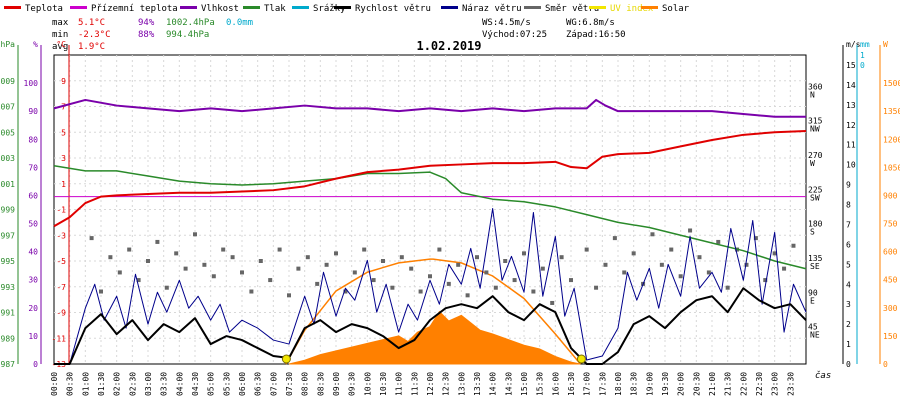 Image resolution: width=900 pixels, height=400 pixels. Describe the element at coordinates (61, 235) in the screenshot. I see `left-tick-label: -3` at that location.